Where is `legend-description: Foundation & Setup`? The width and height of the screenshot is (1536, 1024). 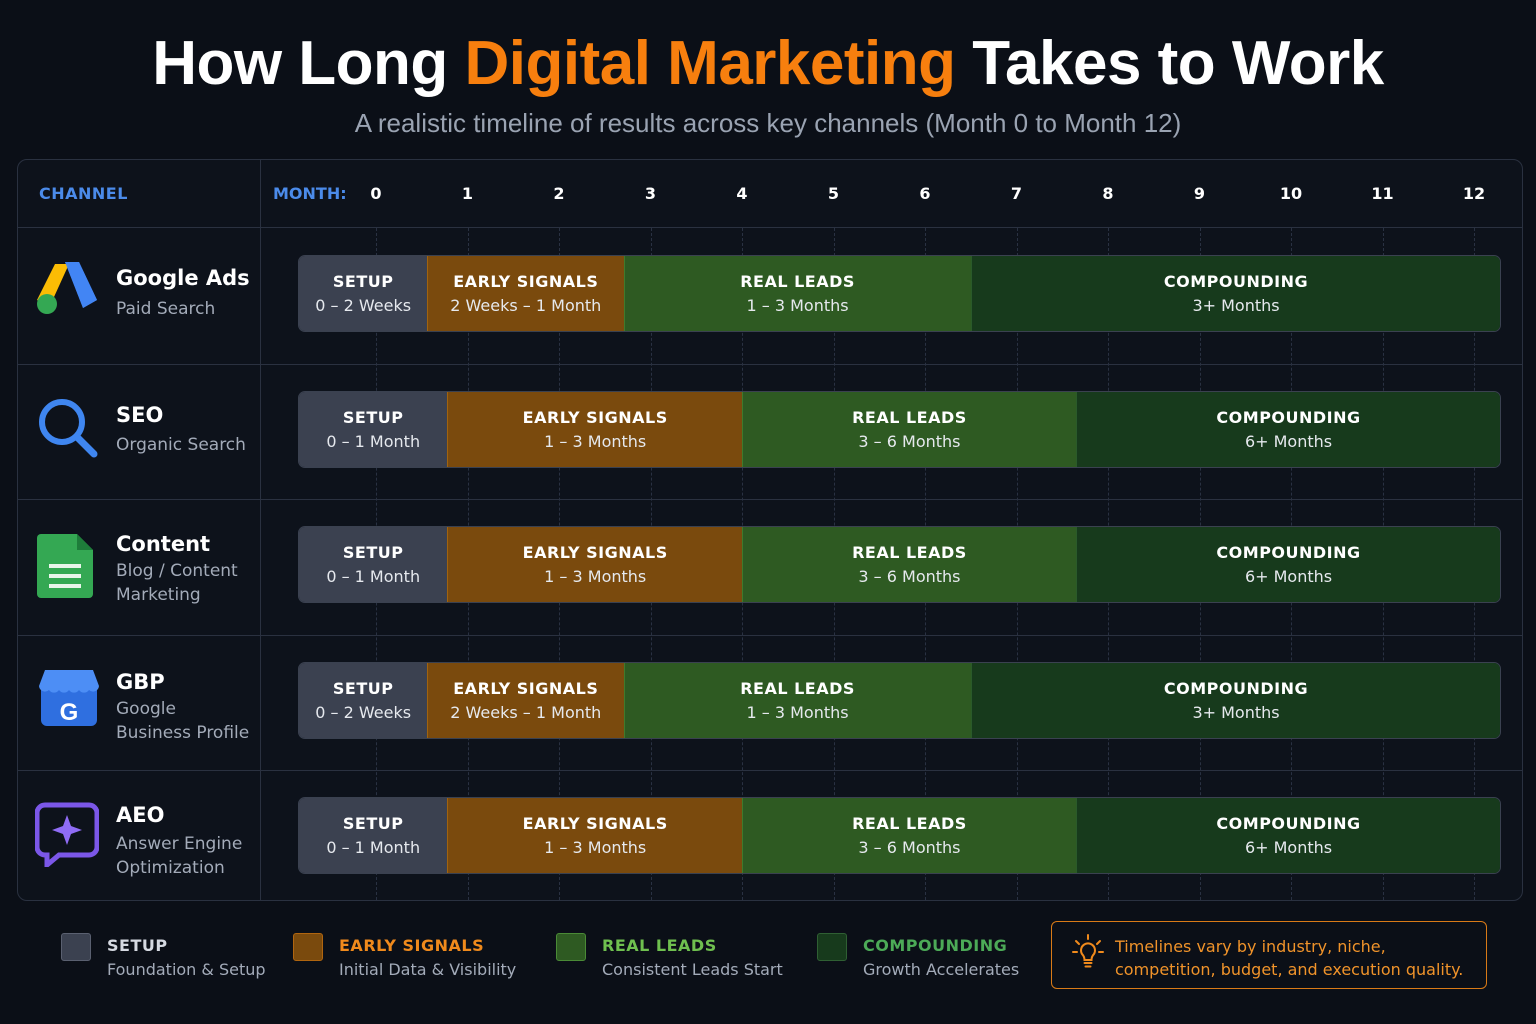
legend-description: Foundation & Setup is located at coordinates (186, 969).